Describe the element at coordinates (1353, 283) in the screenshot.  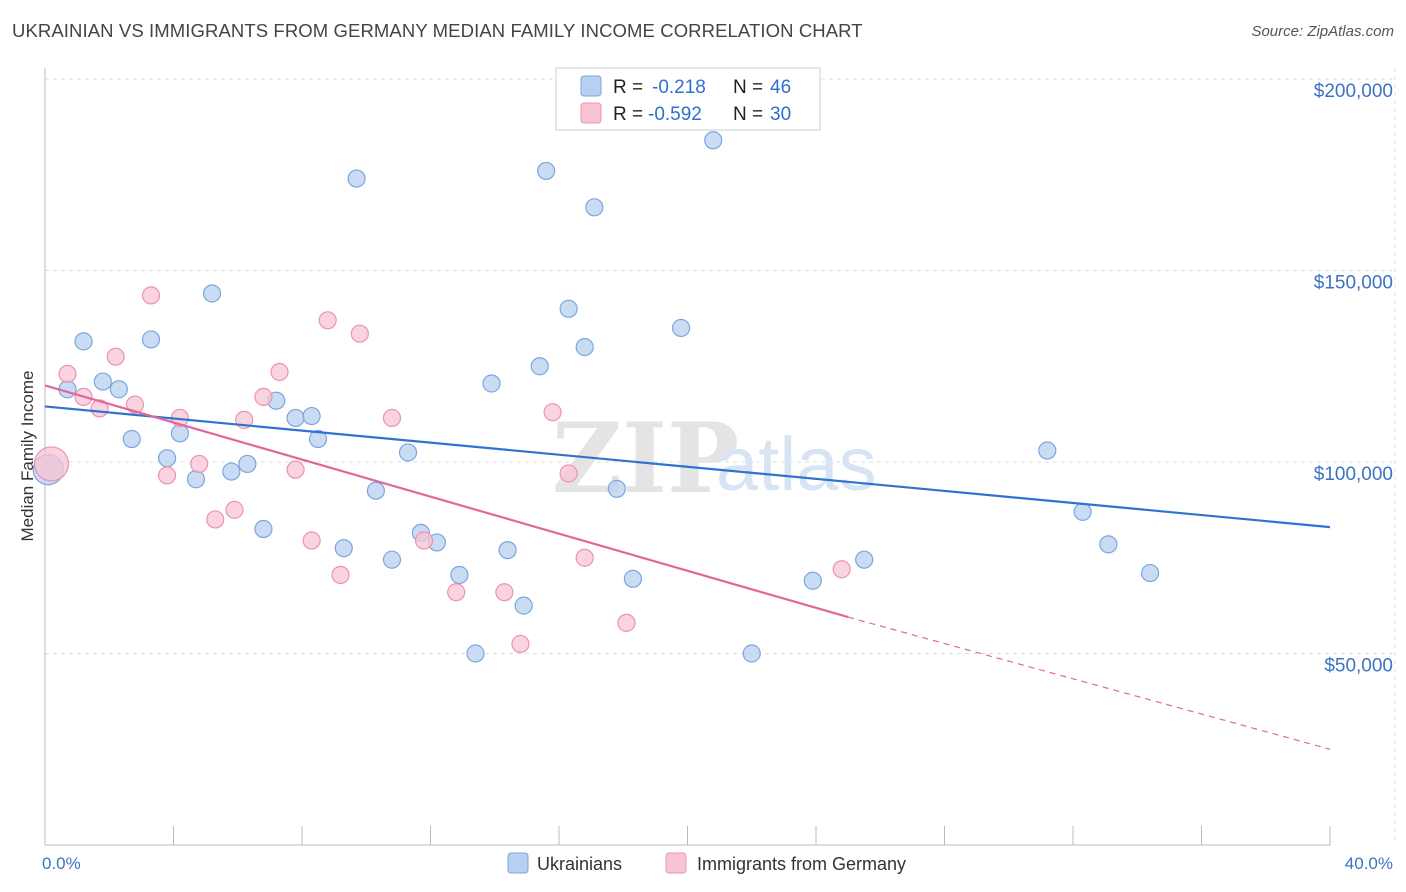
I see `y-tick-label-2: $150,000` at that location.